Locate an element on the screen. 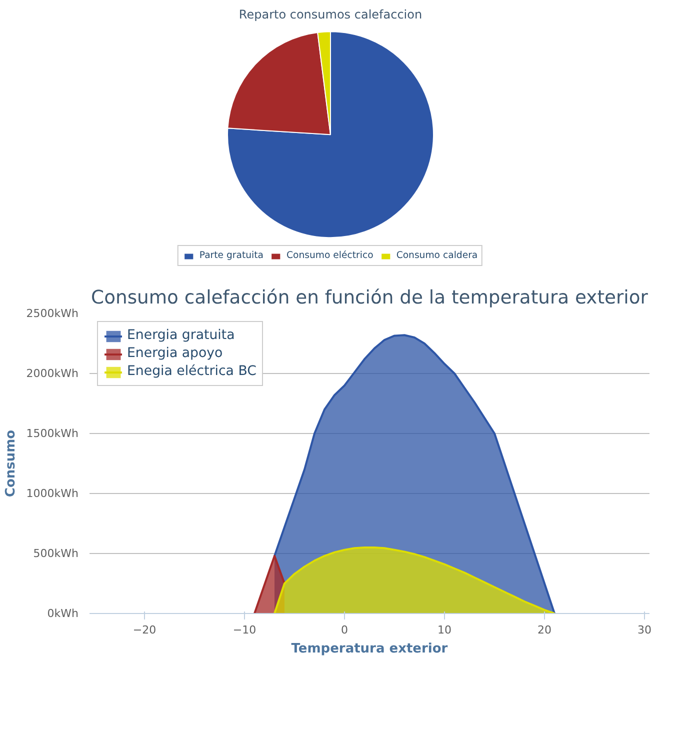  x-tick-label: 10 is located at coordinates (445, 630).